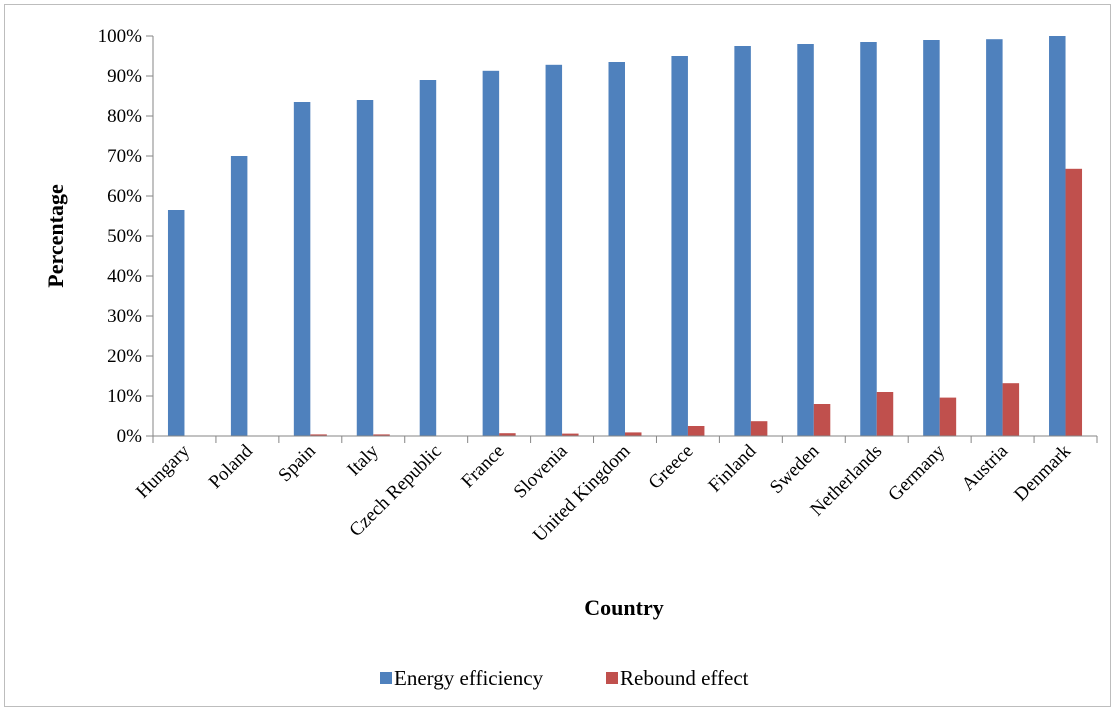 The width and height of the screenshot is (1117, 713). I want to click on y-tick-label: 60%, so click(124, 196).